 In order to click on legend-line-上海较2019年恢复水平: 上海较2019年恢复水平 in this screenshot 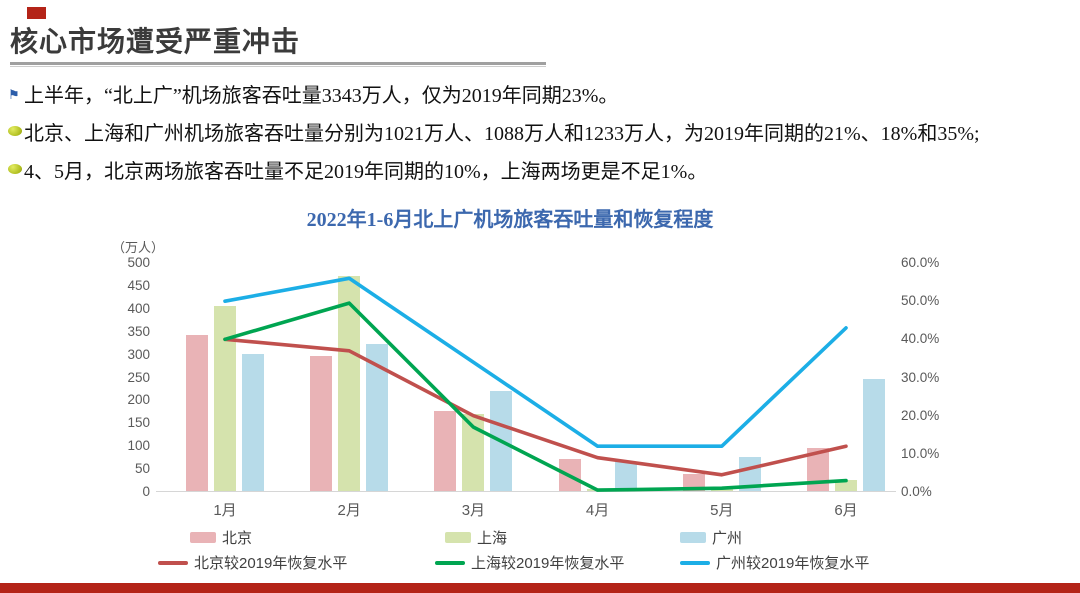, I will do `click(529, 562)`.